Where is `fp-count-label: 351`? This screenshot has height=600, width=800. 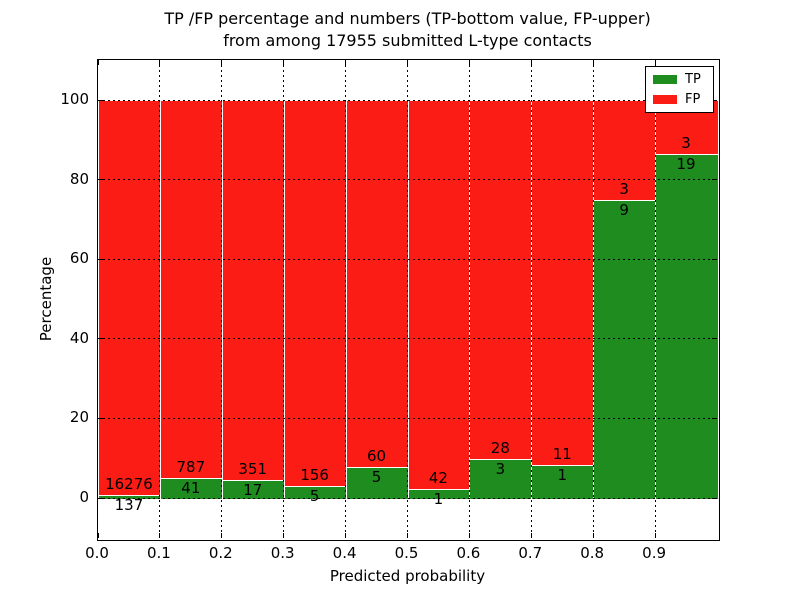
fp-count-label: 351 is located at coordinates (253, 468).